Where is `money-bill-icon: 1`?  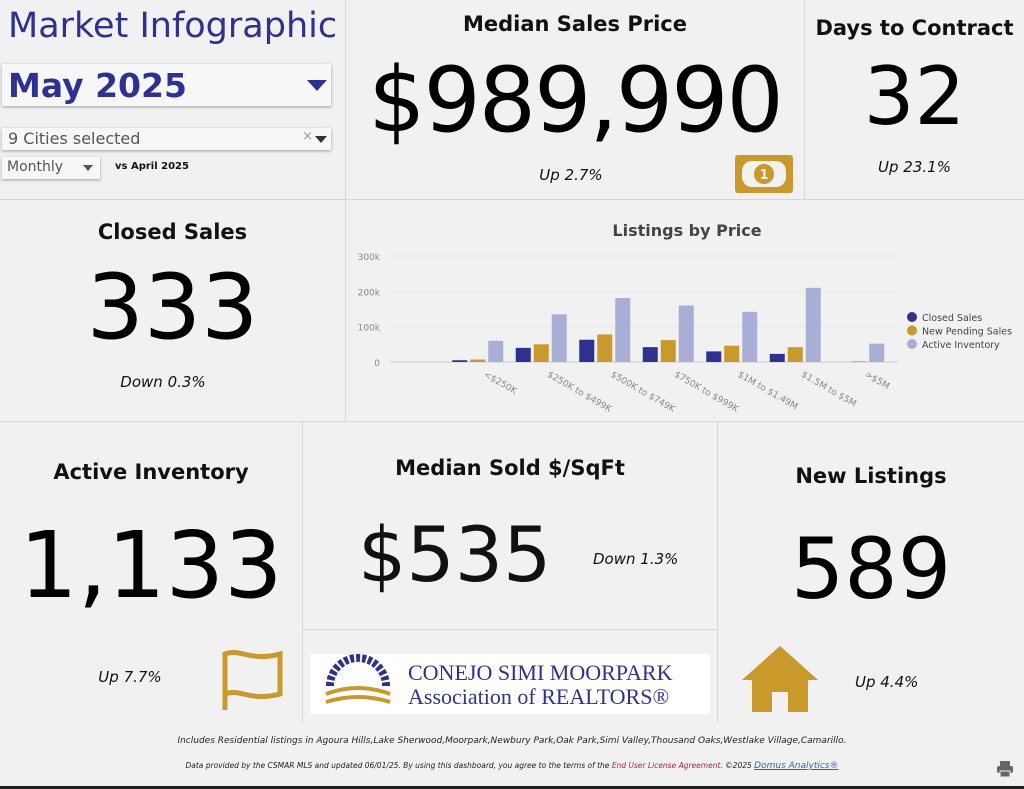 money-bill-icon: 1 is located at coordinates (764, 174).